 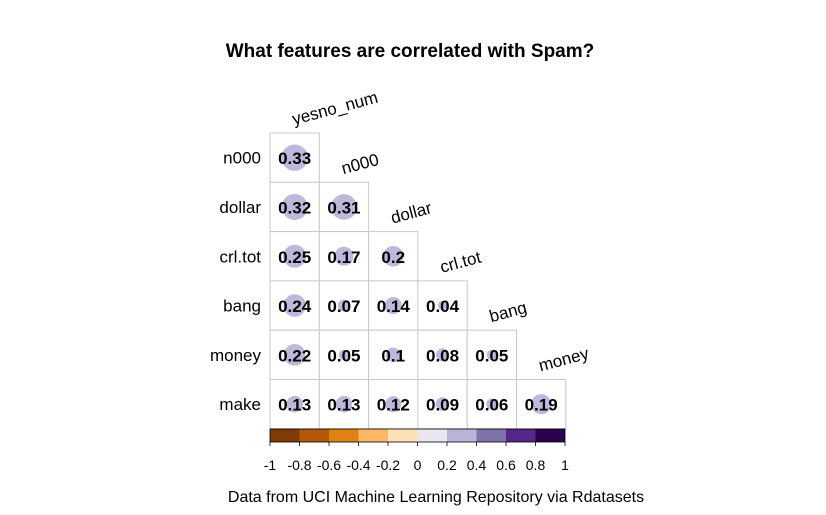 I want to click on legend-tick-label: 0.4, so click(x=477, y=465).